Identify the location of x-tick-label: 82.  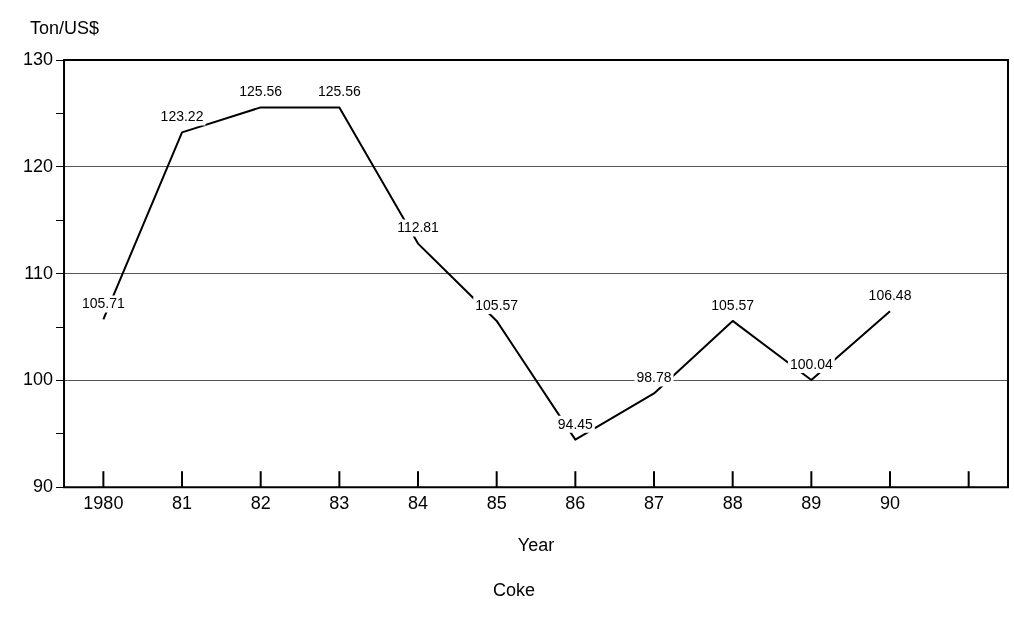
(260, 502).